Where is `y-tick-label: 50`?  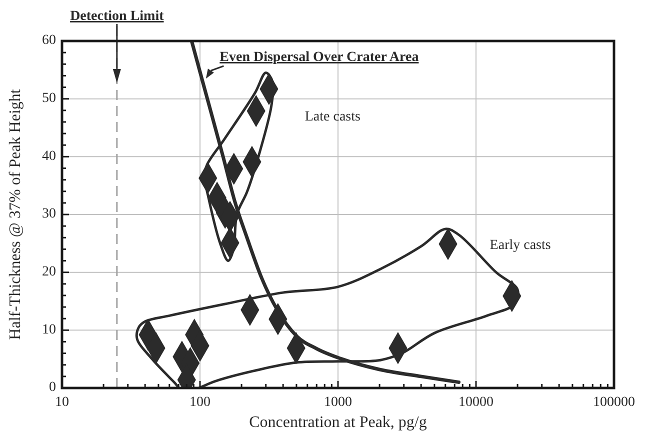
y-tick-label: 50 is located at coordinates (49, 98).